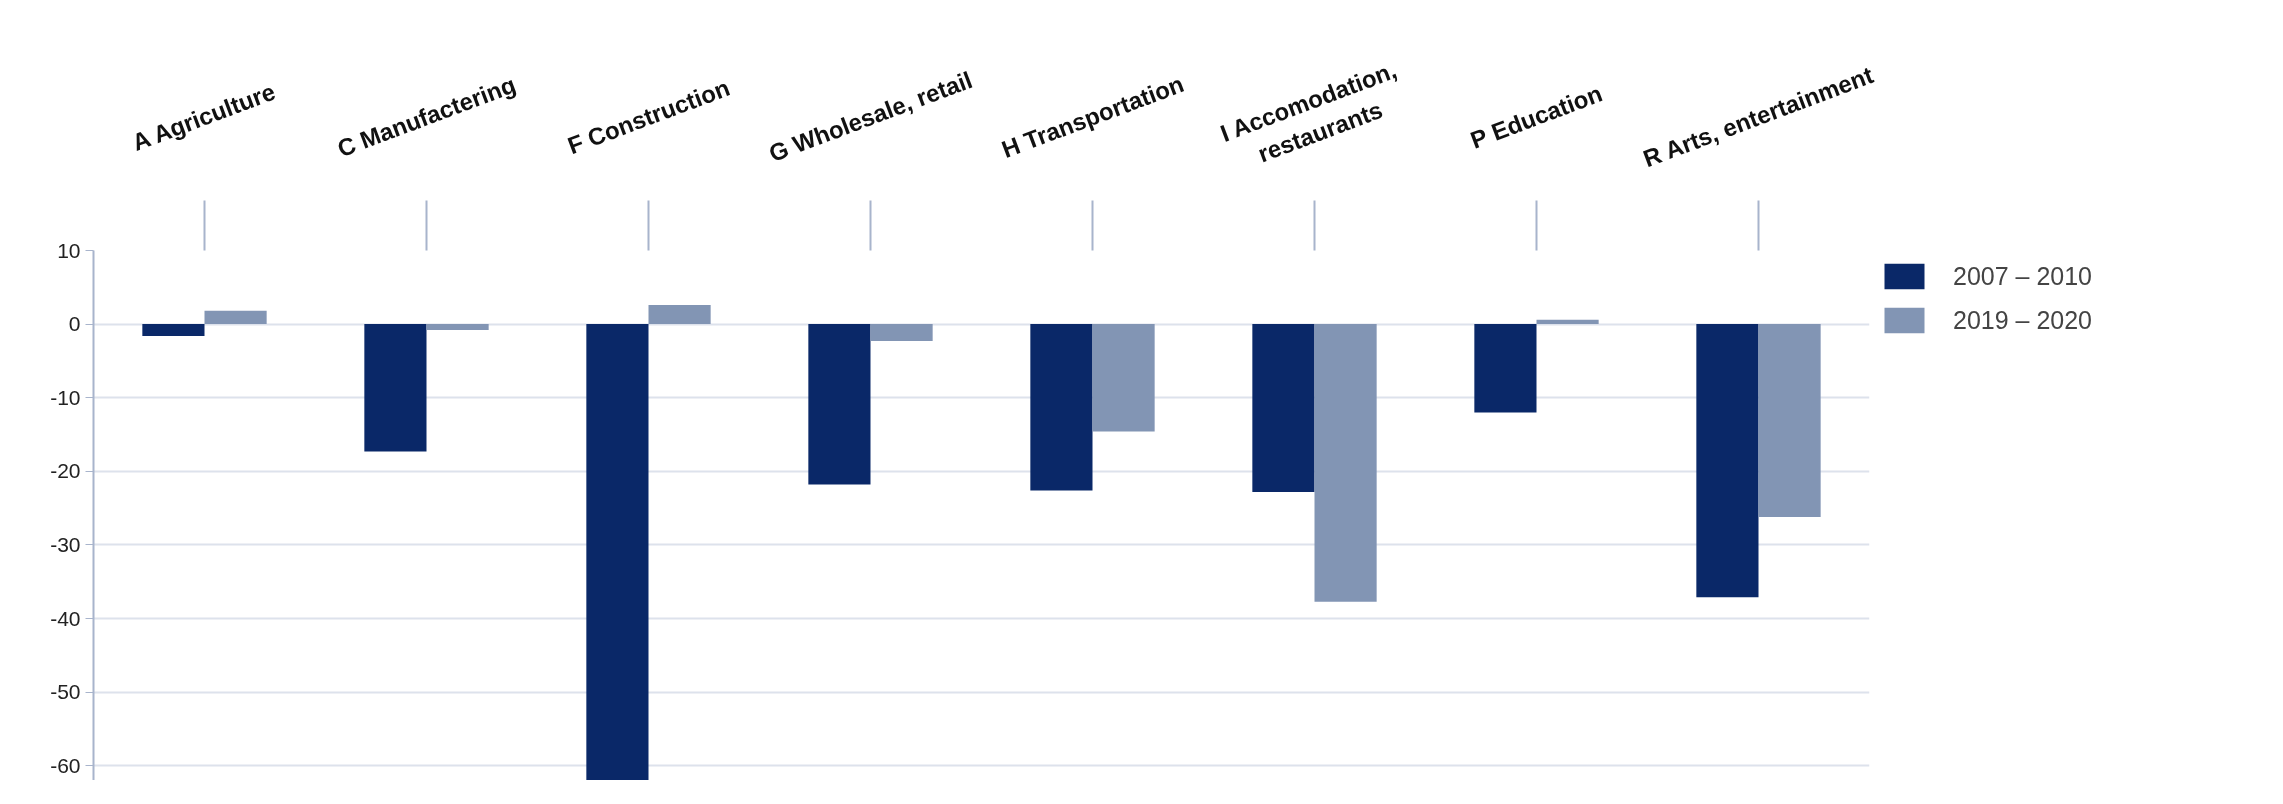 Image resolution: width=2283 pixels, height=804 pixels. I want to click on y-tick-label: -40, so click(65, 618).